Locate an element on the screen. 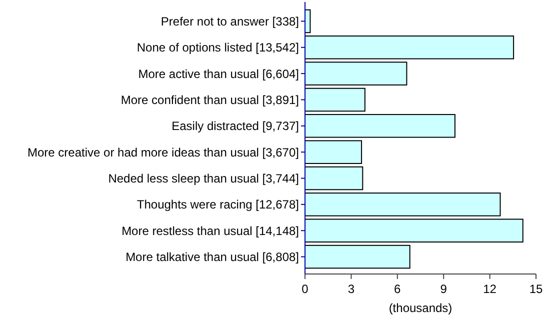  x-tick-label: 9 is located at coordinates (444, 289).